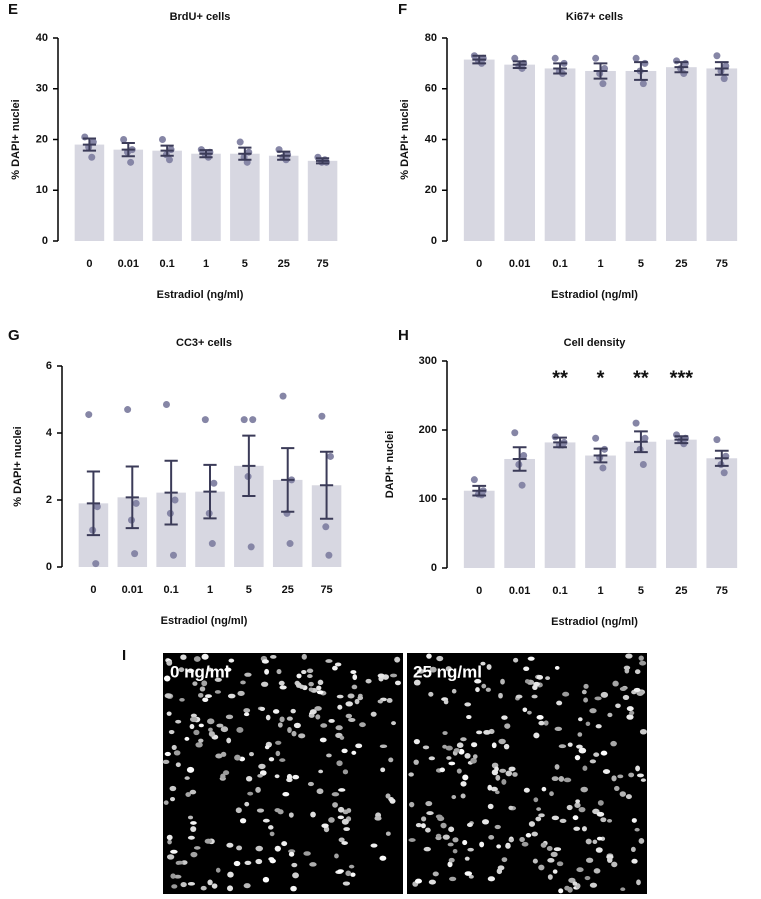  What do you see at coordinates (200, 295) in the screenshot?
I see `x-axis-label: Estradiol (ng/ml)` at bounding box center [200, 295].